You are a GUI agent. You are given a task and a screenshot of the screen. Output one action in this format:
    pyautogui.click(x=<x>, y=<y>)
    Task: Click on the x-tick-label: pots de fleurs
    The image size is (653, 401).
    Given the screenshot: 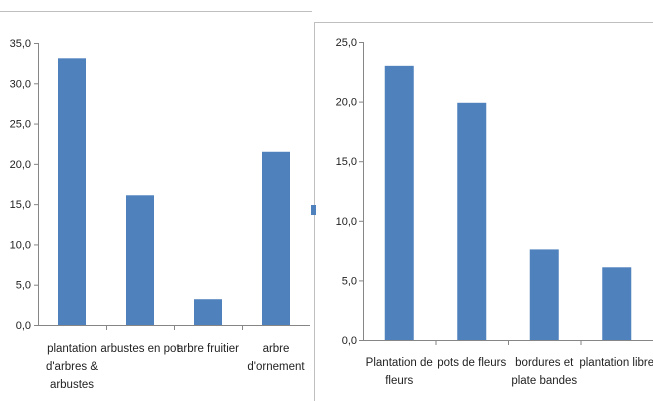 What is the action you would take?
    pyautogui.click(x=471, y=363)
    